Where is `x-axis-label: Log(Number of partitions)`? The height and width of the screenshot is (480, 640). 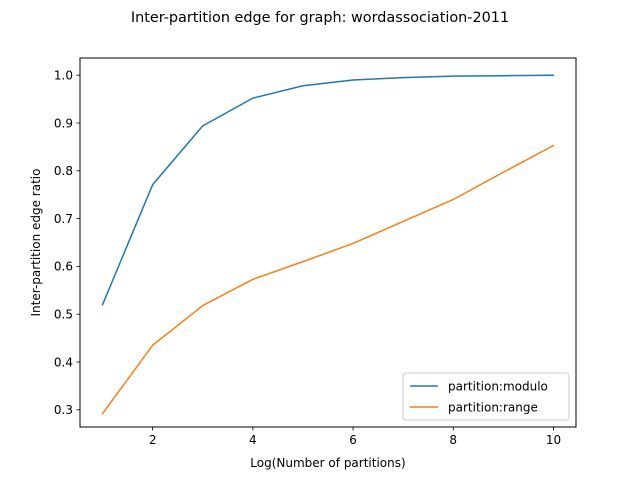
x-axis-label: Log(Number of partitions) is located at coordinates (327, 463).